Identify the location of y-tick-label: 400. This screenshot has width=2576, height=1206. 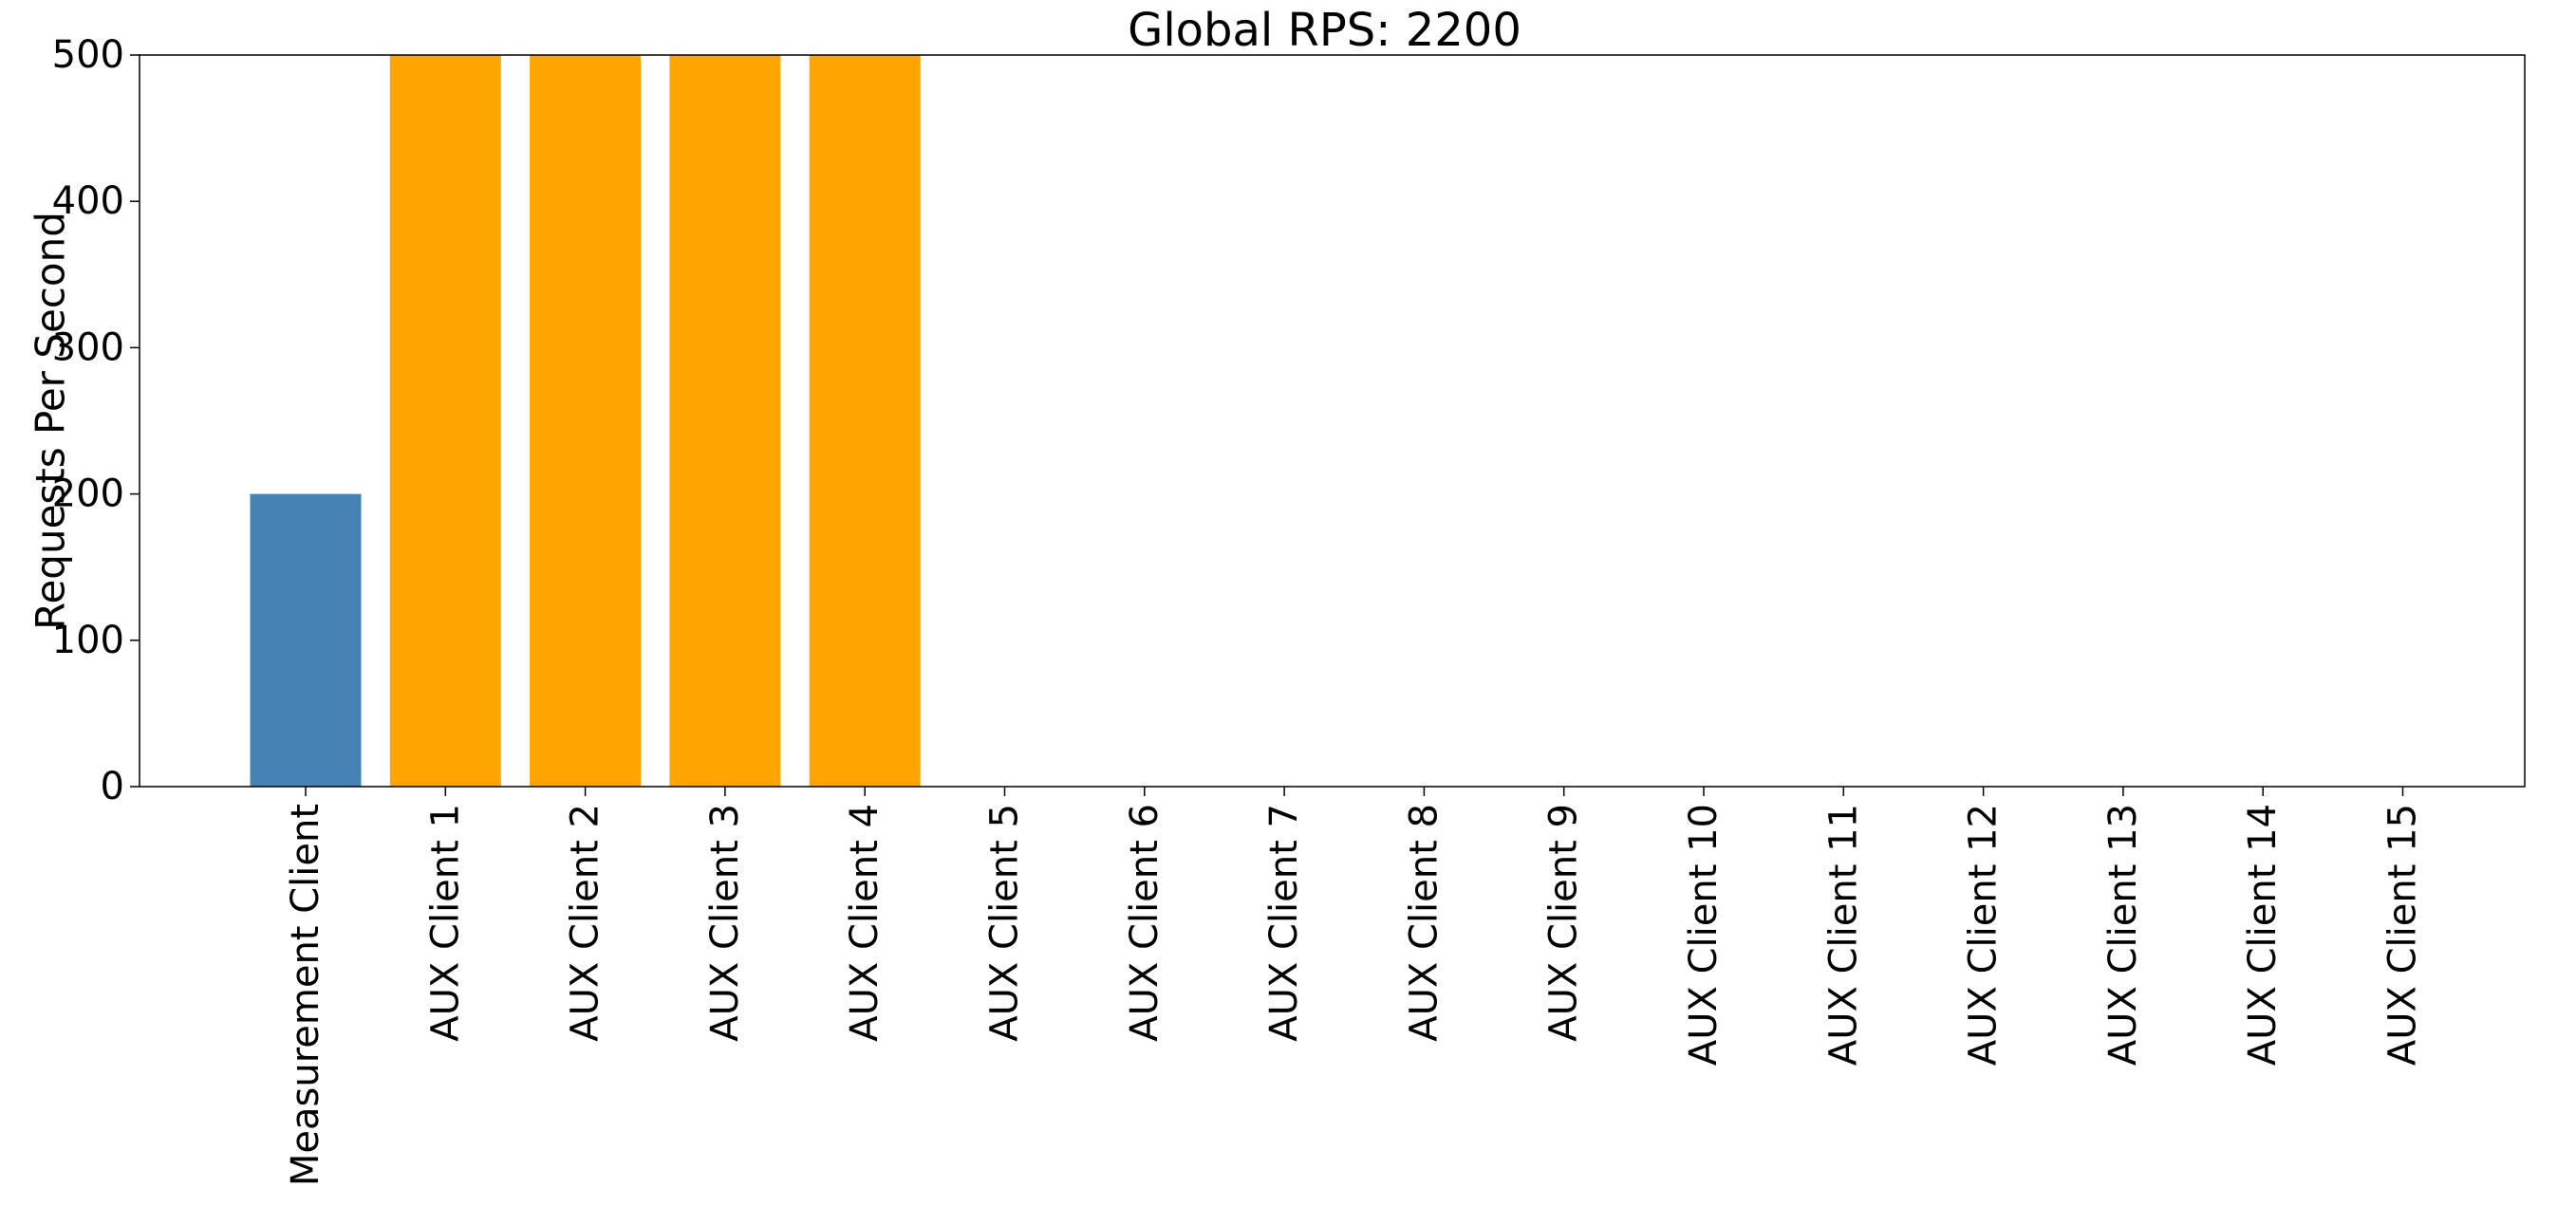
(88, 201).